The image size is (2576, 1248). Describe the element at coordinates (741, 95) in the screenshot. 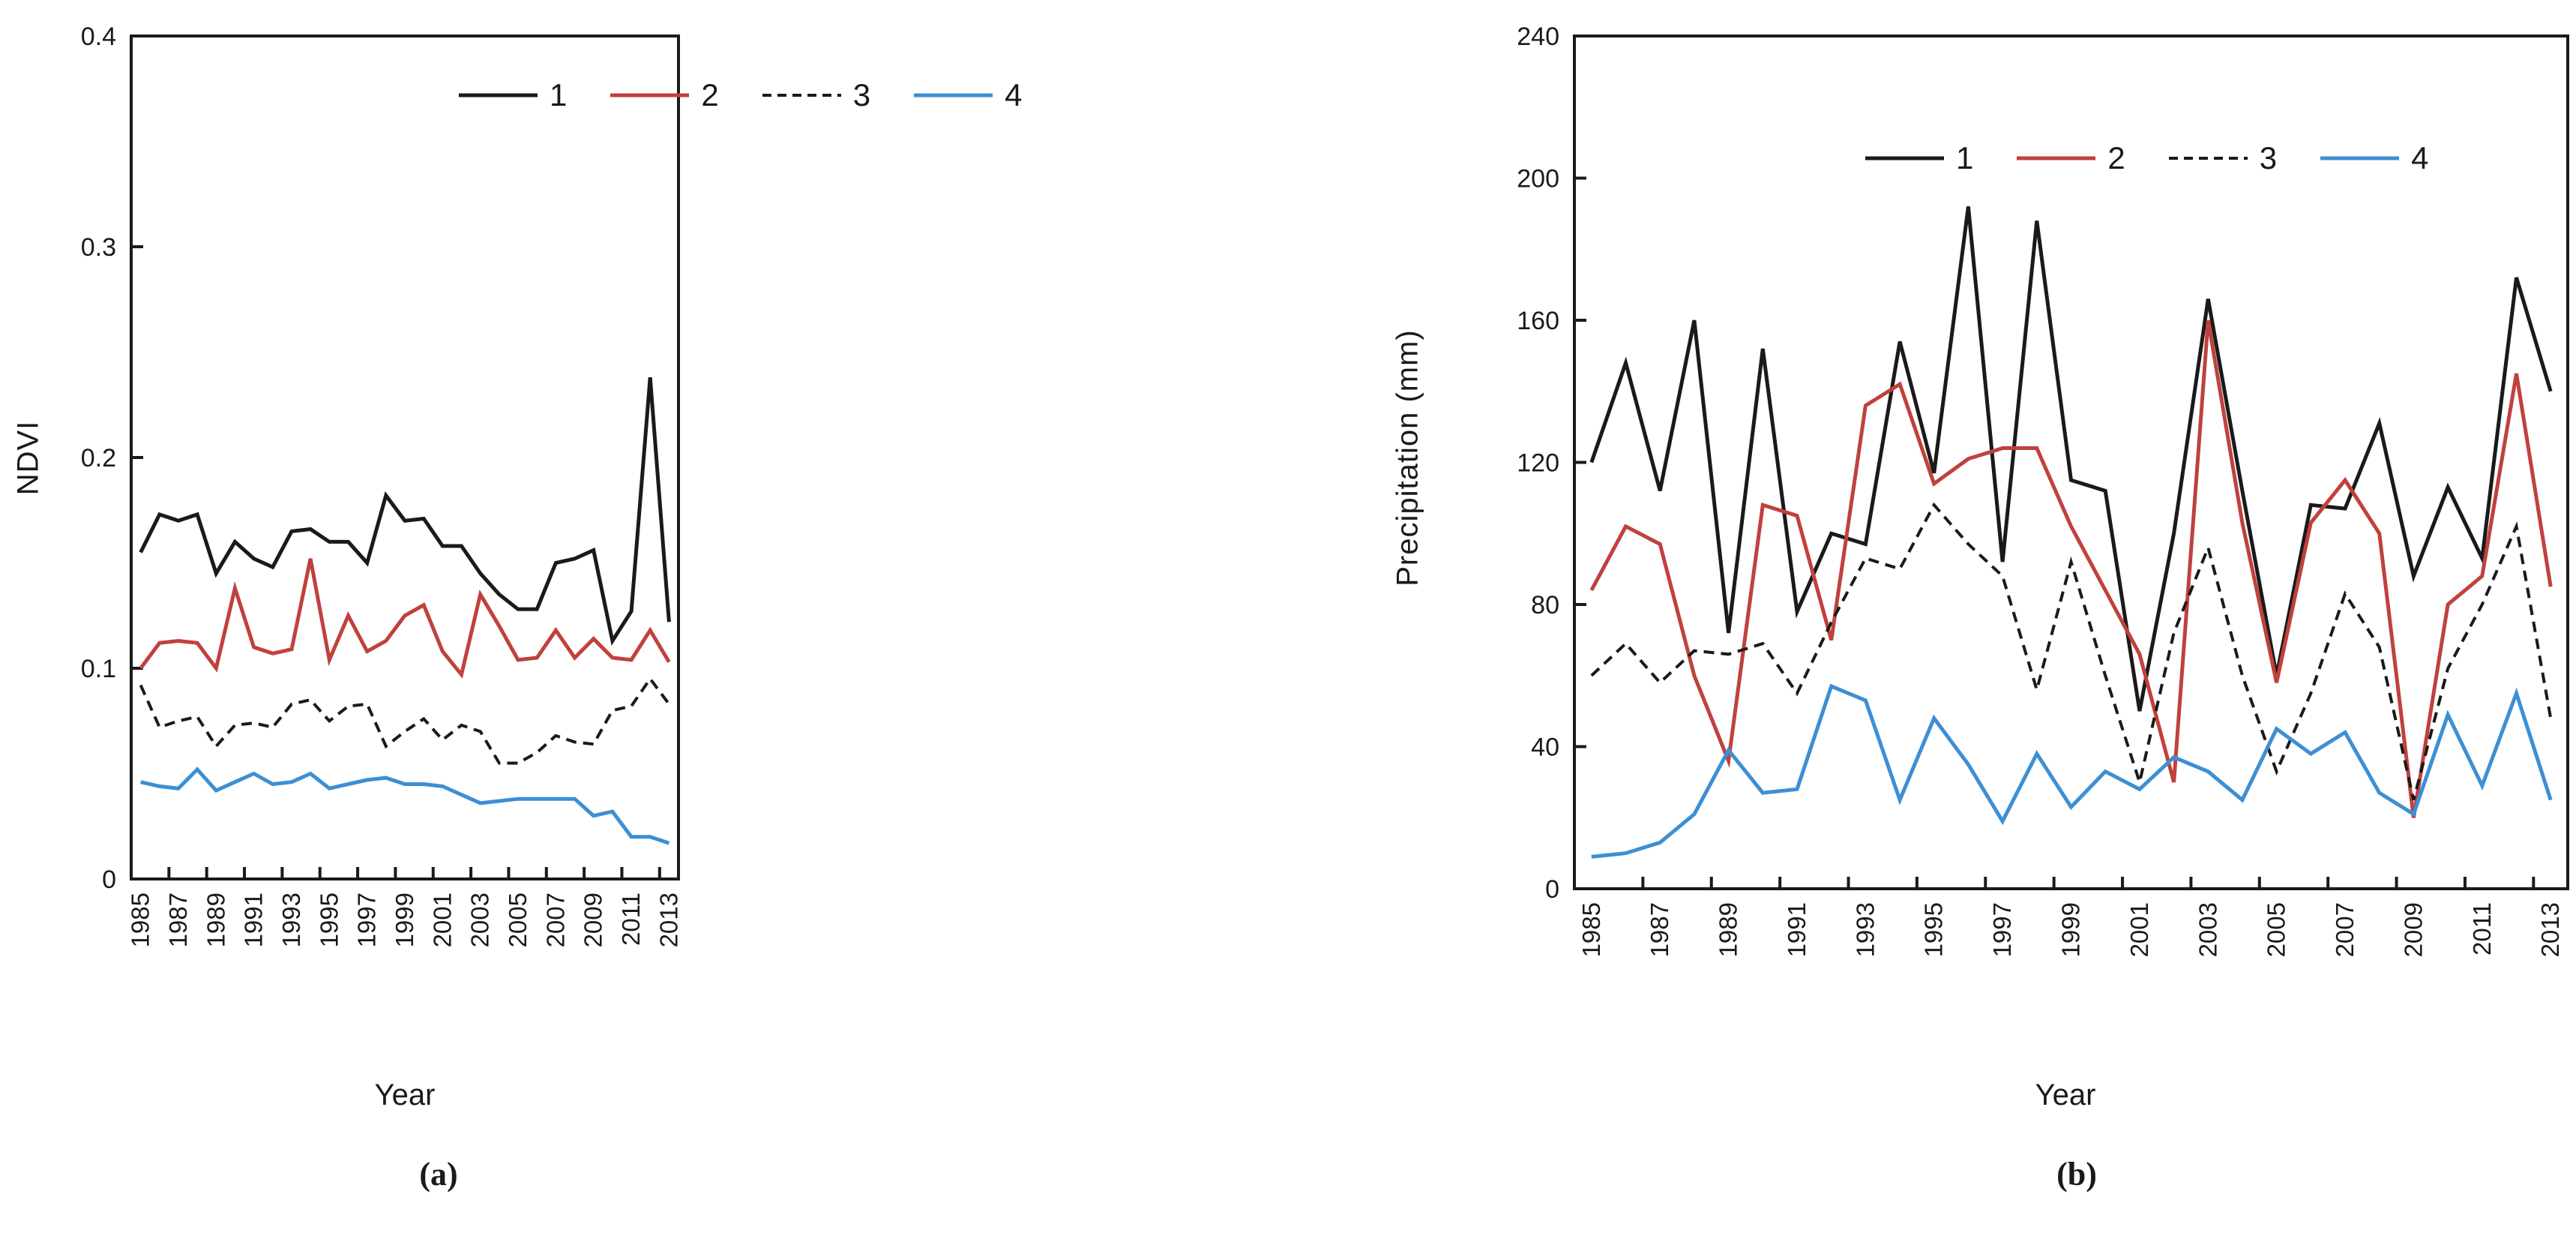

I see `panel-a-legend: 1 2 3 4` at that location.